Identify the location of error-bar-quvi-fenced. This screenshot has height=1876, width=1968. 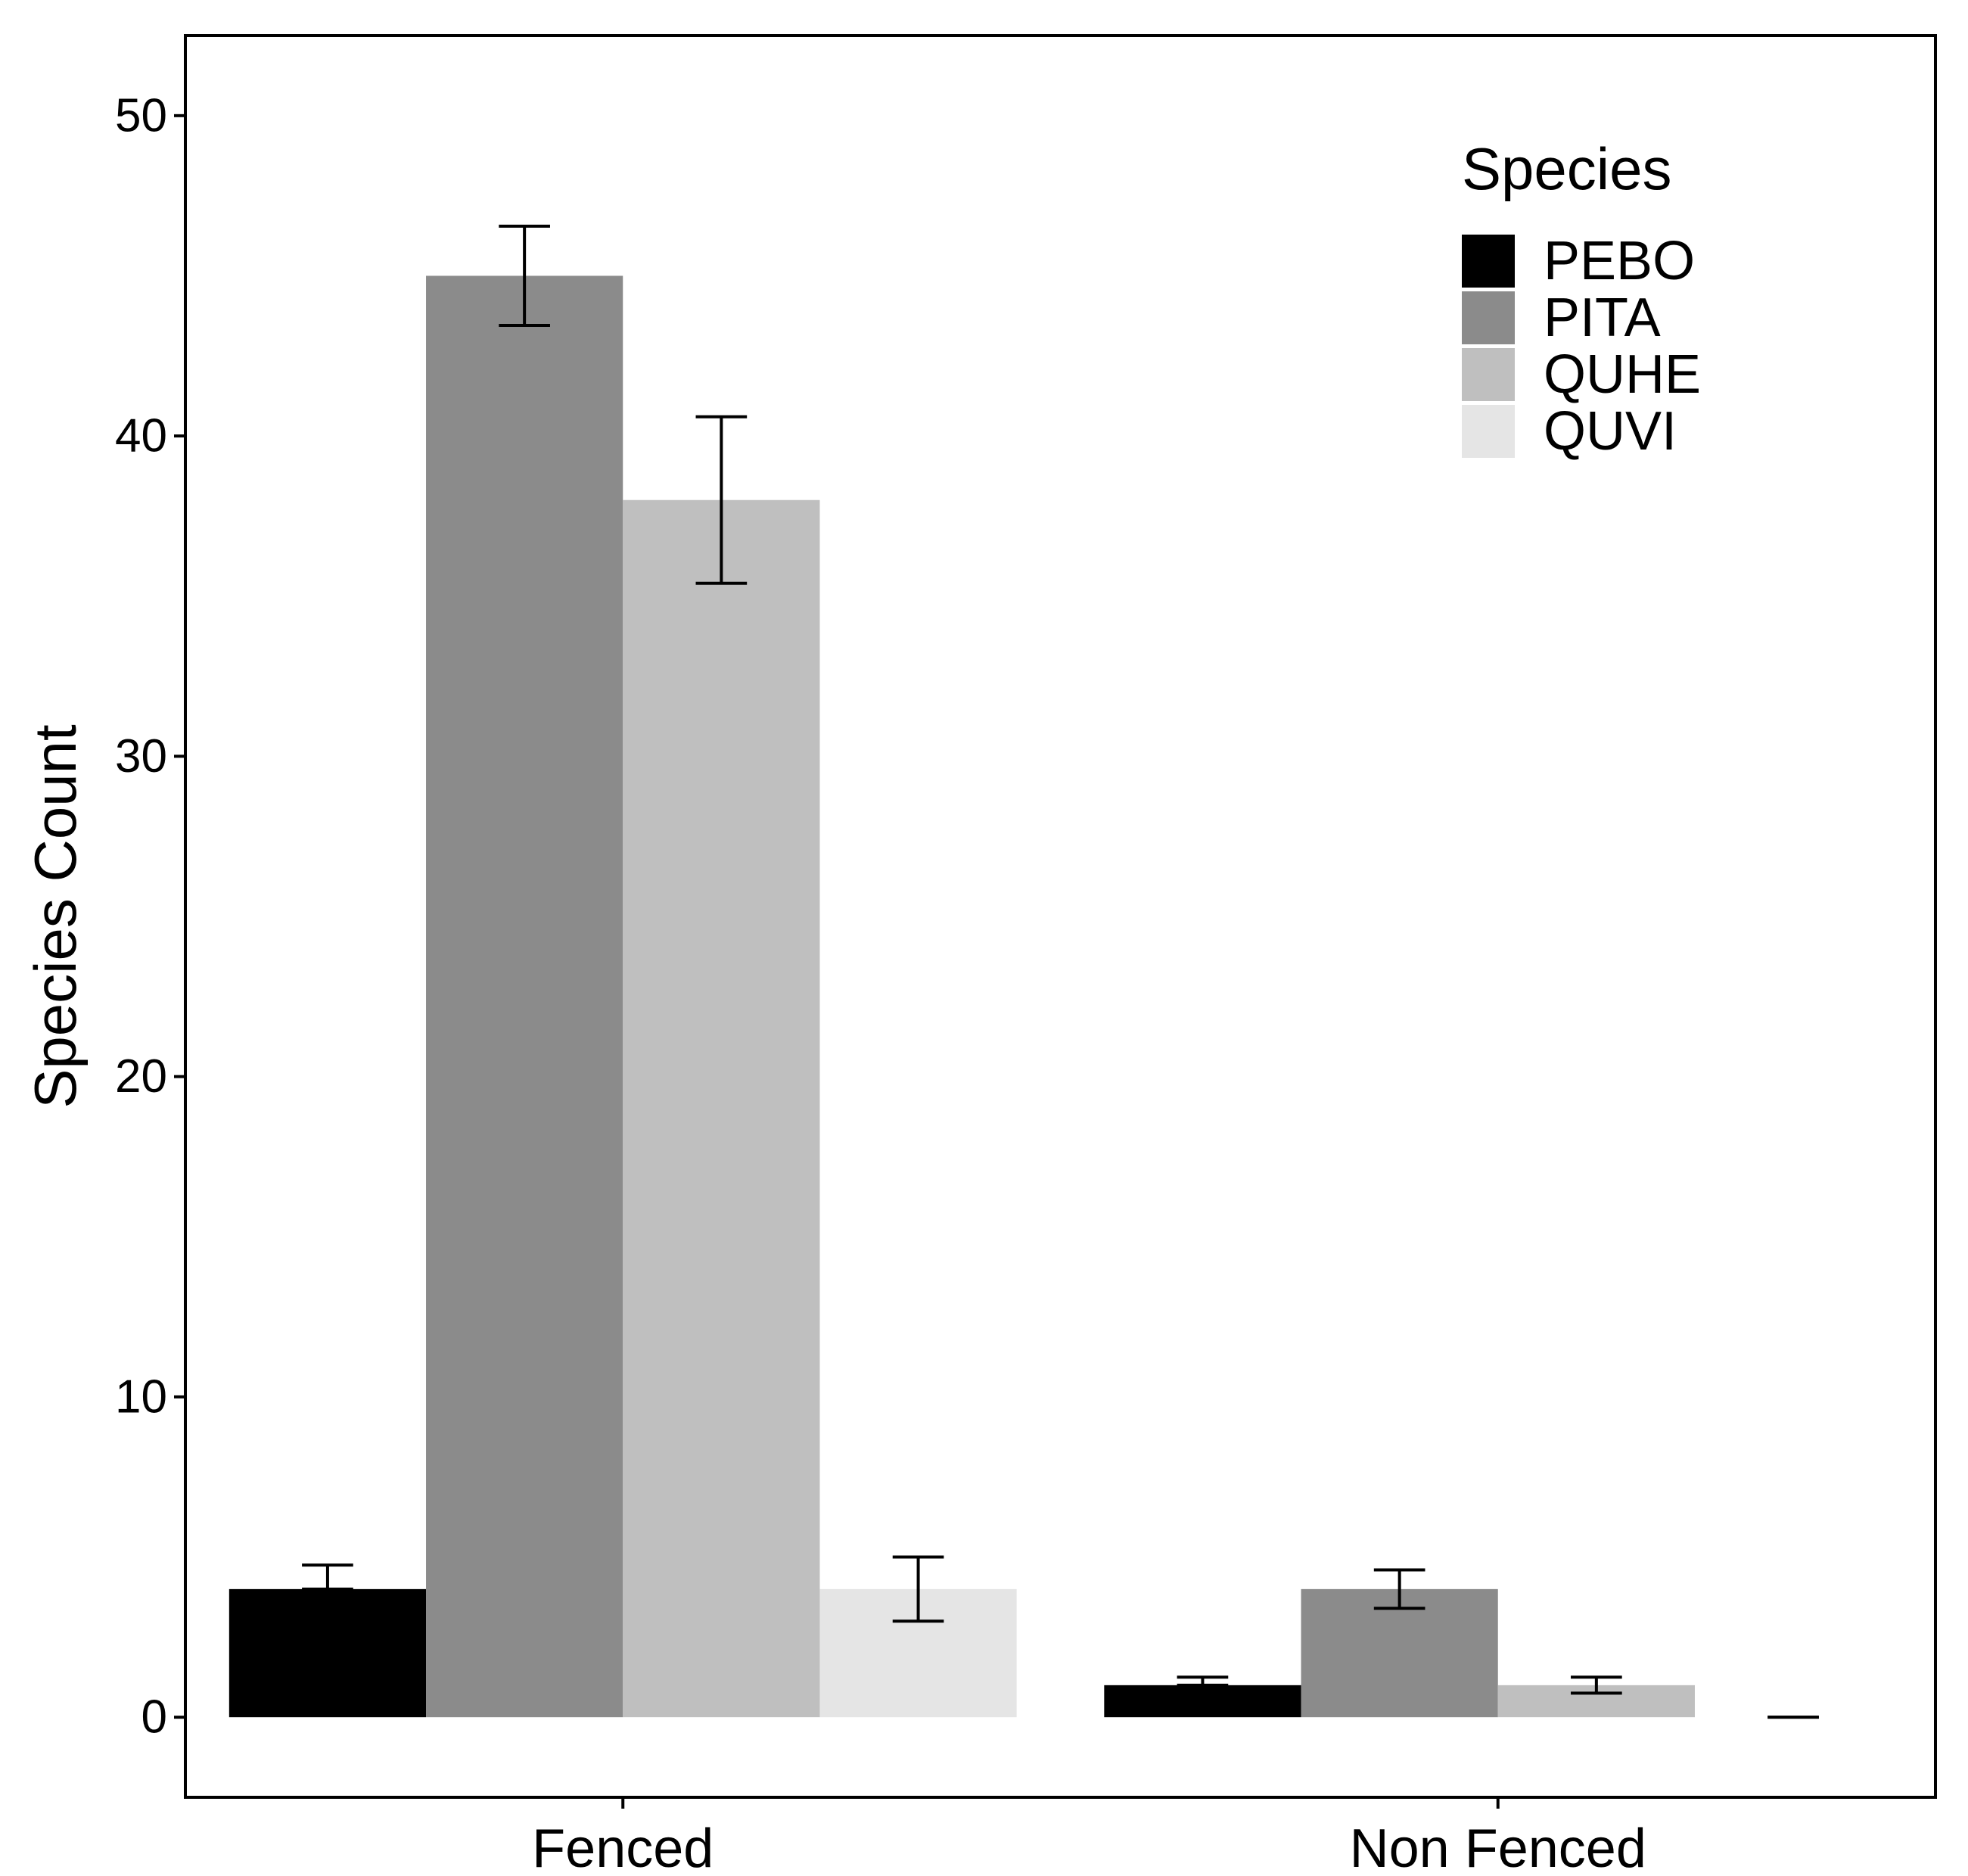
(918, 1589).